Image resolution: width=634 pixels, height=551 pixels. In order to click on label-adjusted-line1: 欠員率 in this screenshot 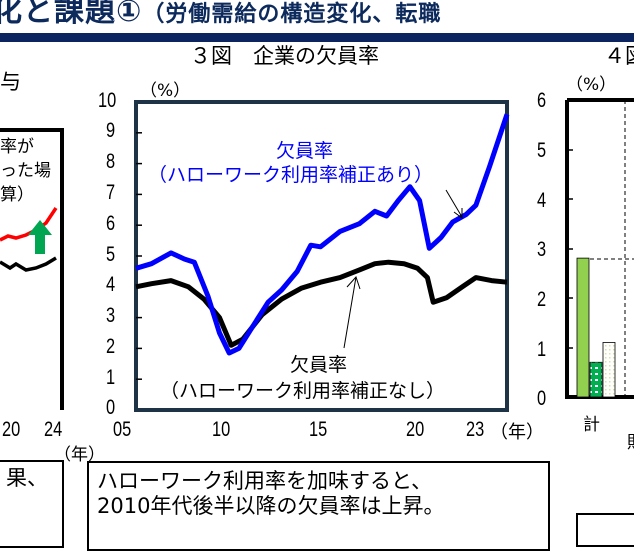, I will do `click(305, 151)`.